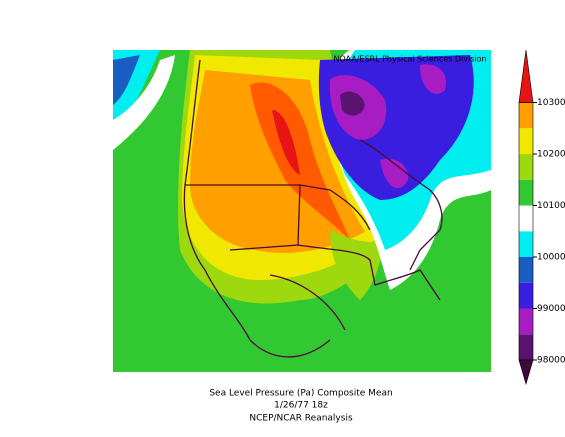 Image resolution: width=565 pixels, height=437 pixels. What do you see at coordinates (301, 419) in the screenshot?
I see `map-source: NCEP/NCAR Reanalysis` at bounding box center [301, 419].